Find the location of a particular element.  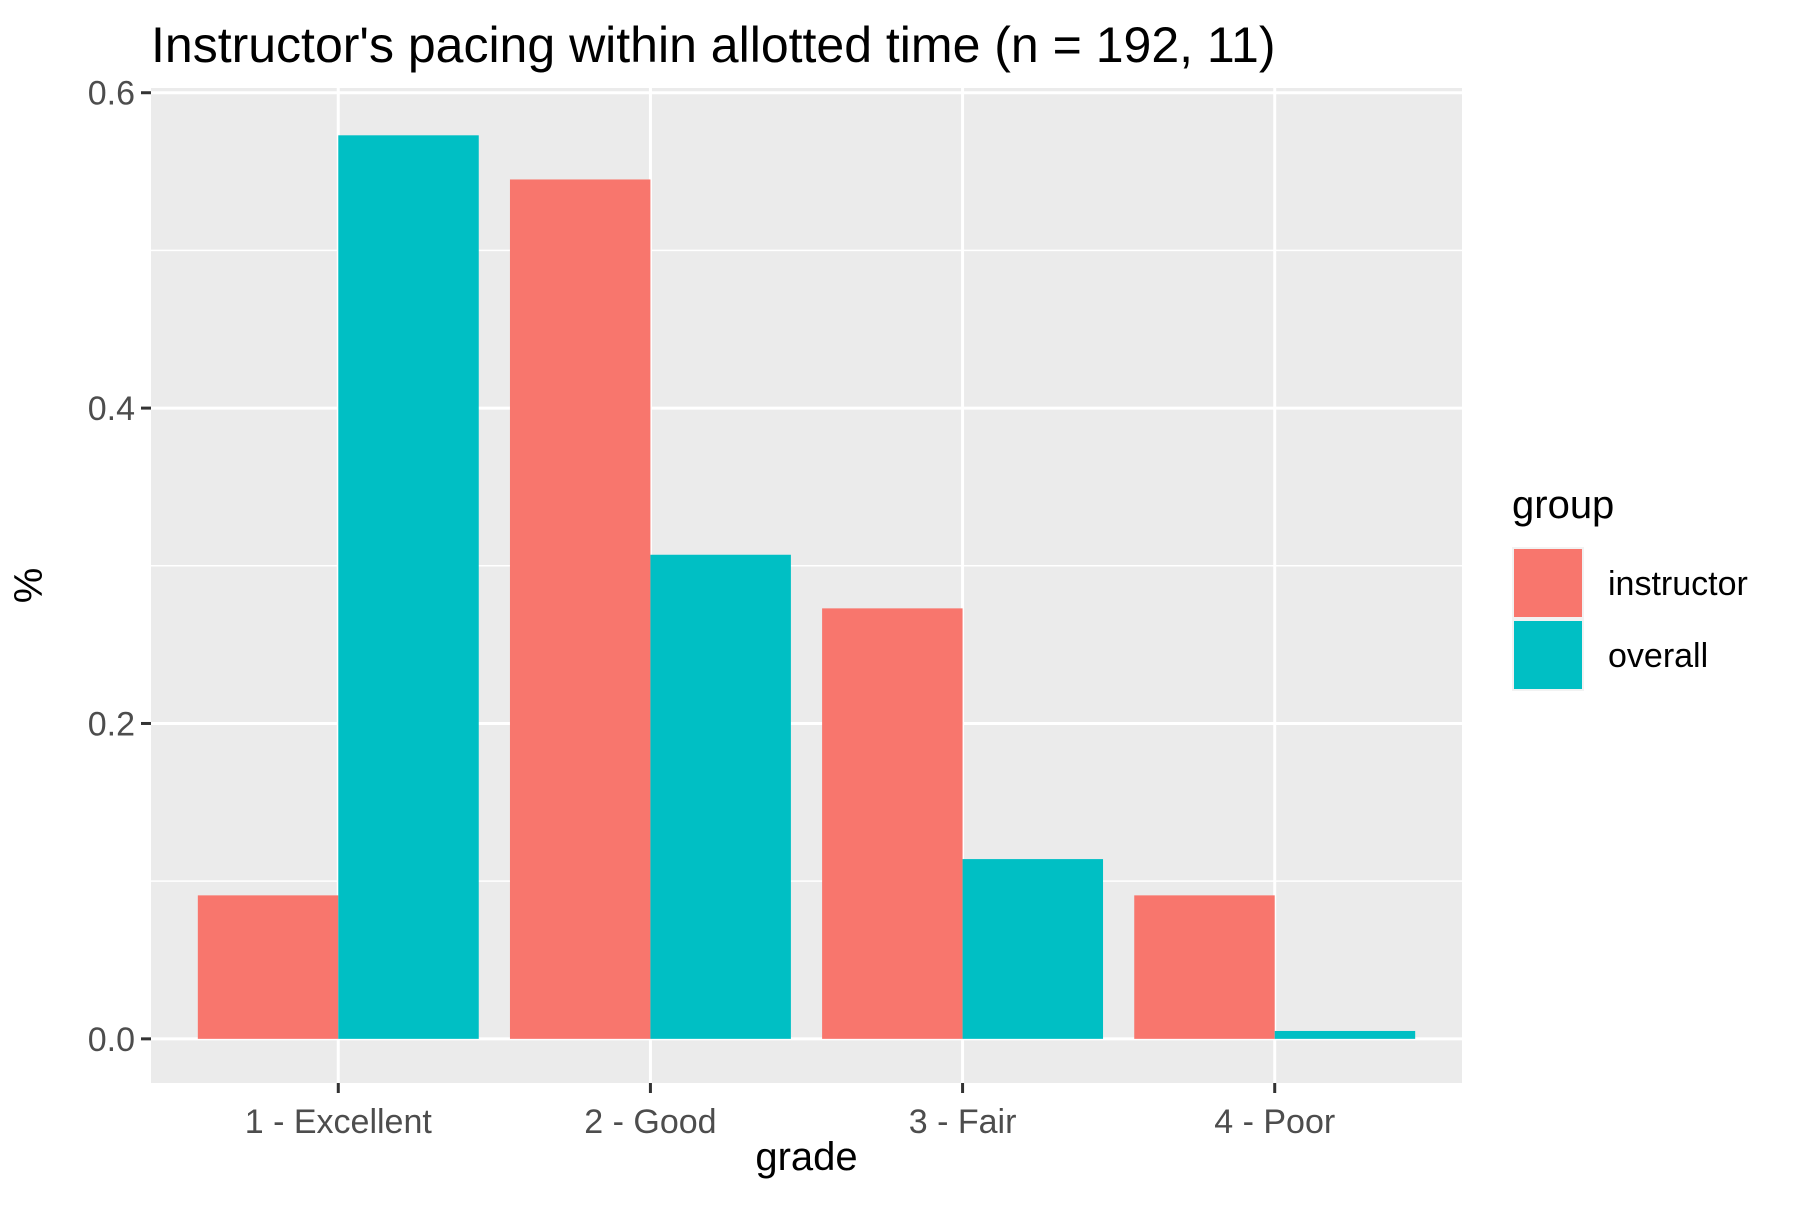

y-axis-title: % is located at coordinates (29, 586).